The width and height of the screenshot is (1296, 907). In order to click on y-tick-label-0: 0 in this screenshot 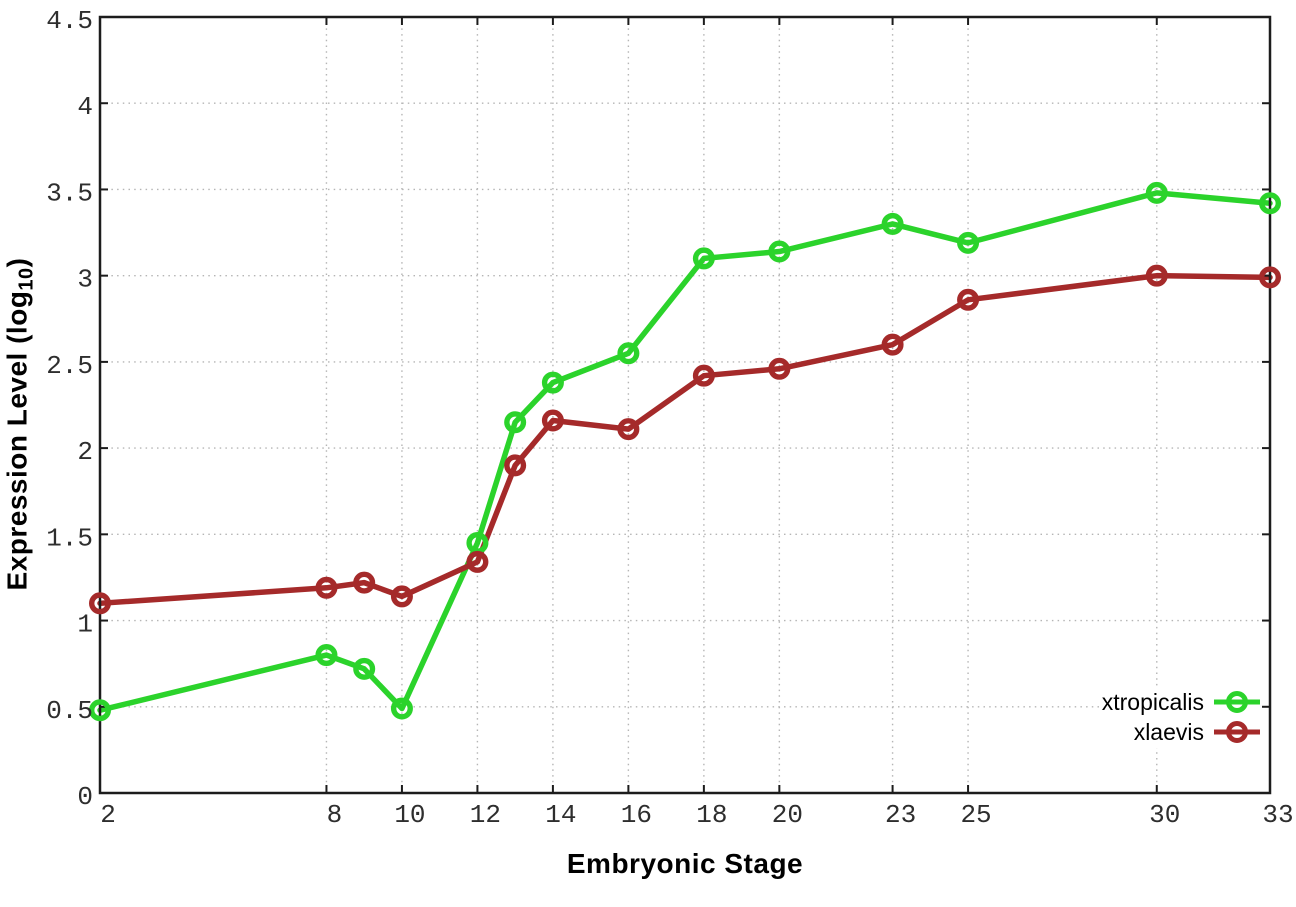, I will do `click(85, 797)`.